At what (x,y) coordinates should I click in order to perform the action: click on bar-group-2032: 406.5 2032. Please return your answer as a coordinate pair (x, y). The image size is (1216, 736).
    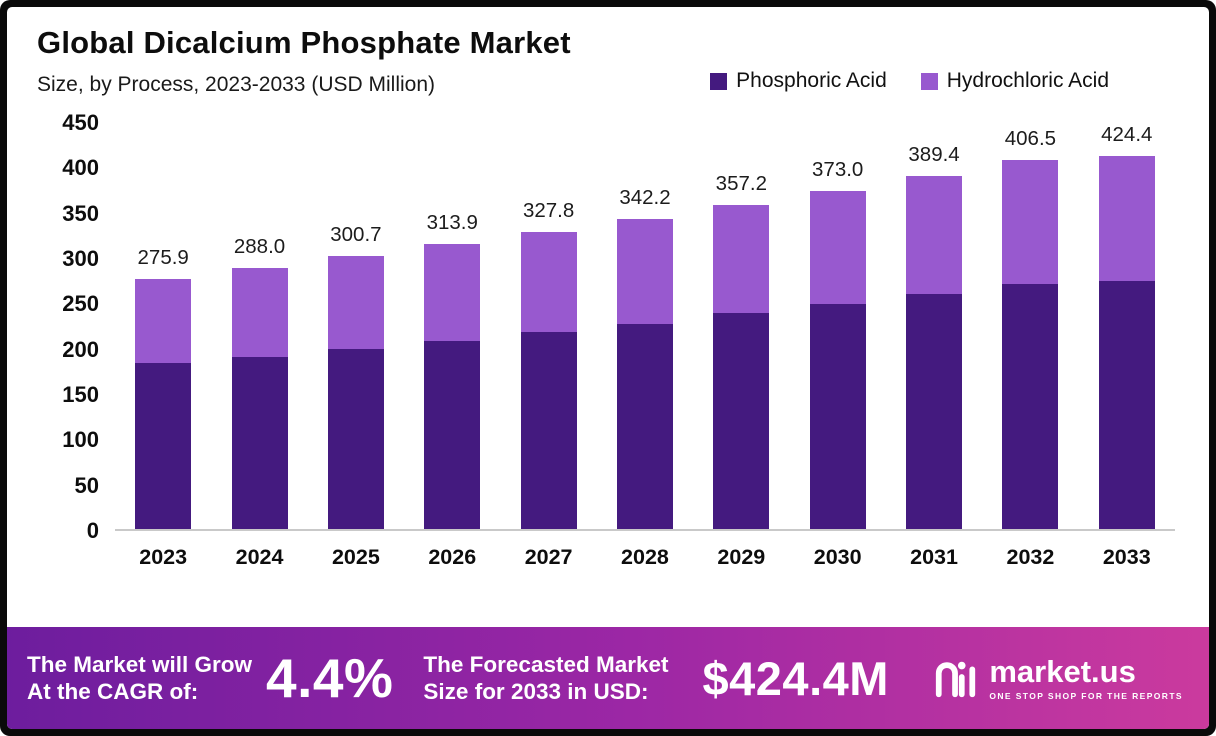
    Looking at the image, I should click on (1030, 346).